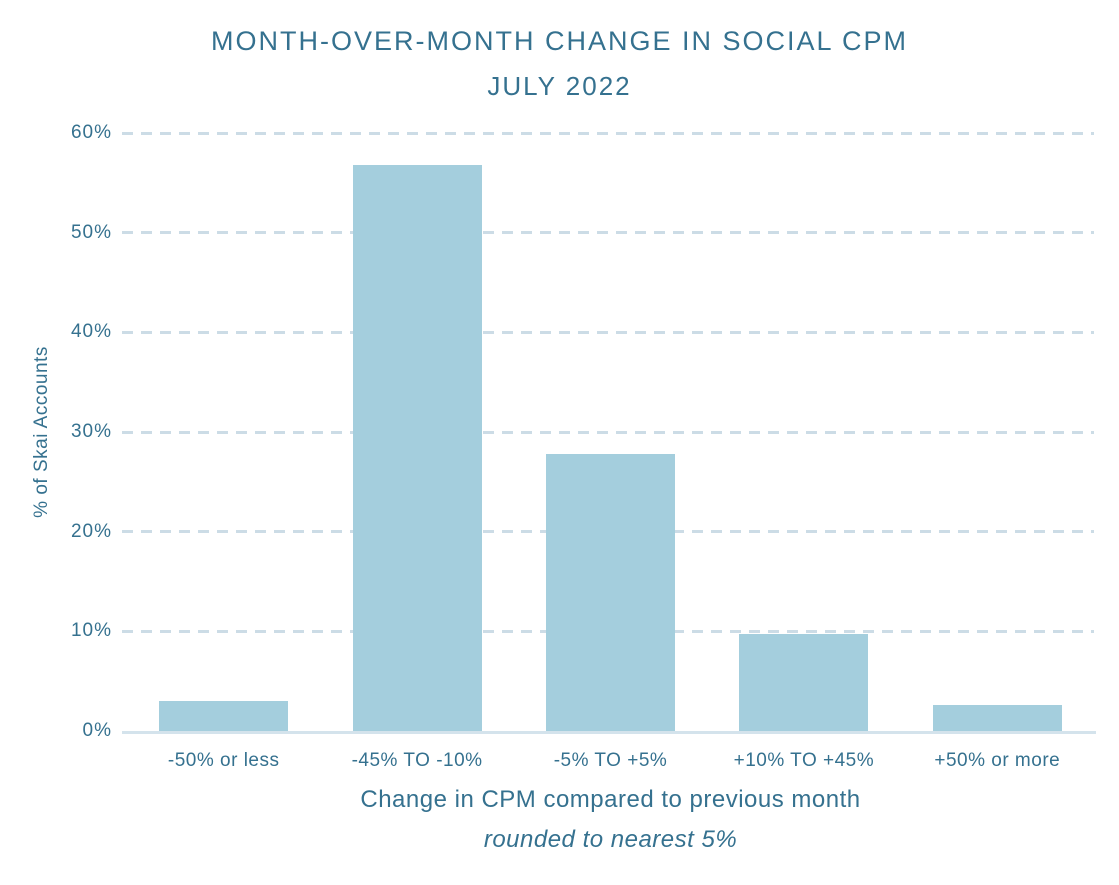  What do you see at coordinates (91, 631) in the screenshot?
I see `y-tick-label: 10%` at bounding box center [91, 631].